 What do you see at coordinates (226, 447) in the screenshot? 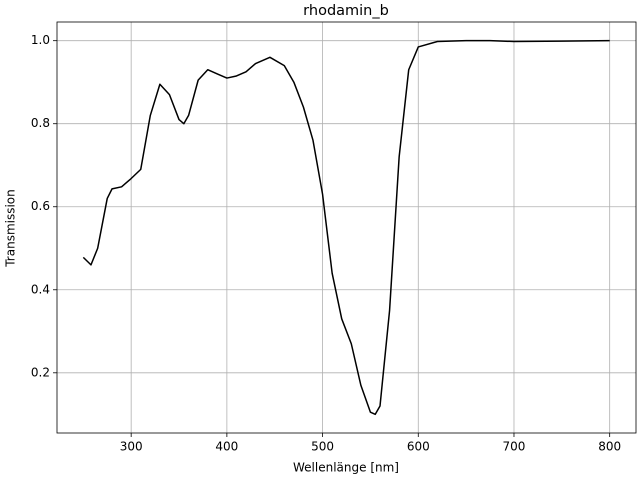
I see `x-tick-label: 400` at bounding box center [226, 447].